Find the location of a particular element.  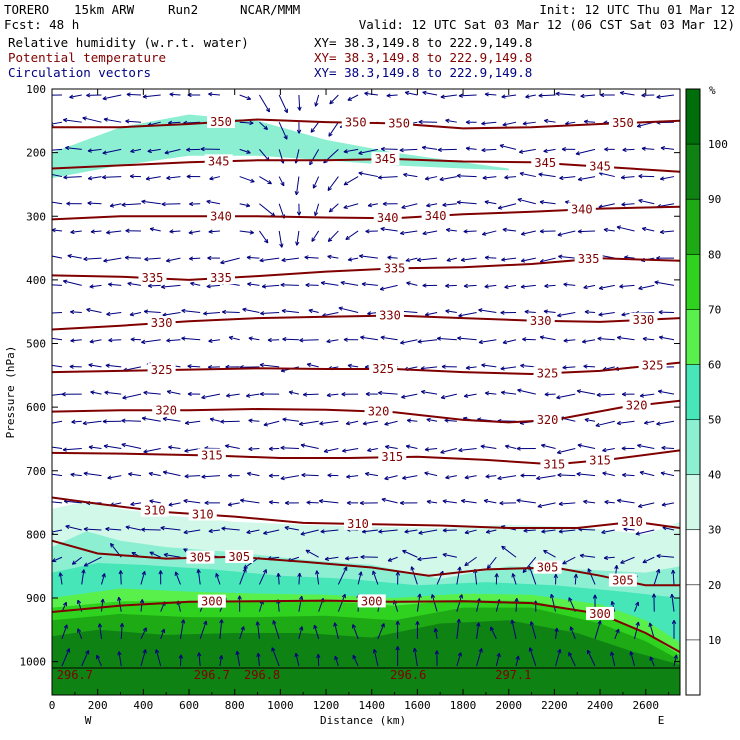

isentrope-label: 315 is located at coordinates (555, 464).